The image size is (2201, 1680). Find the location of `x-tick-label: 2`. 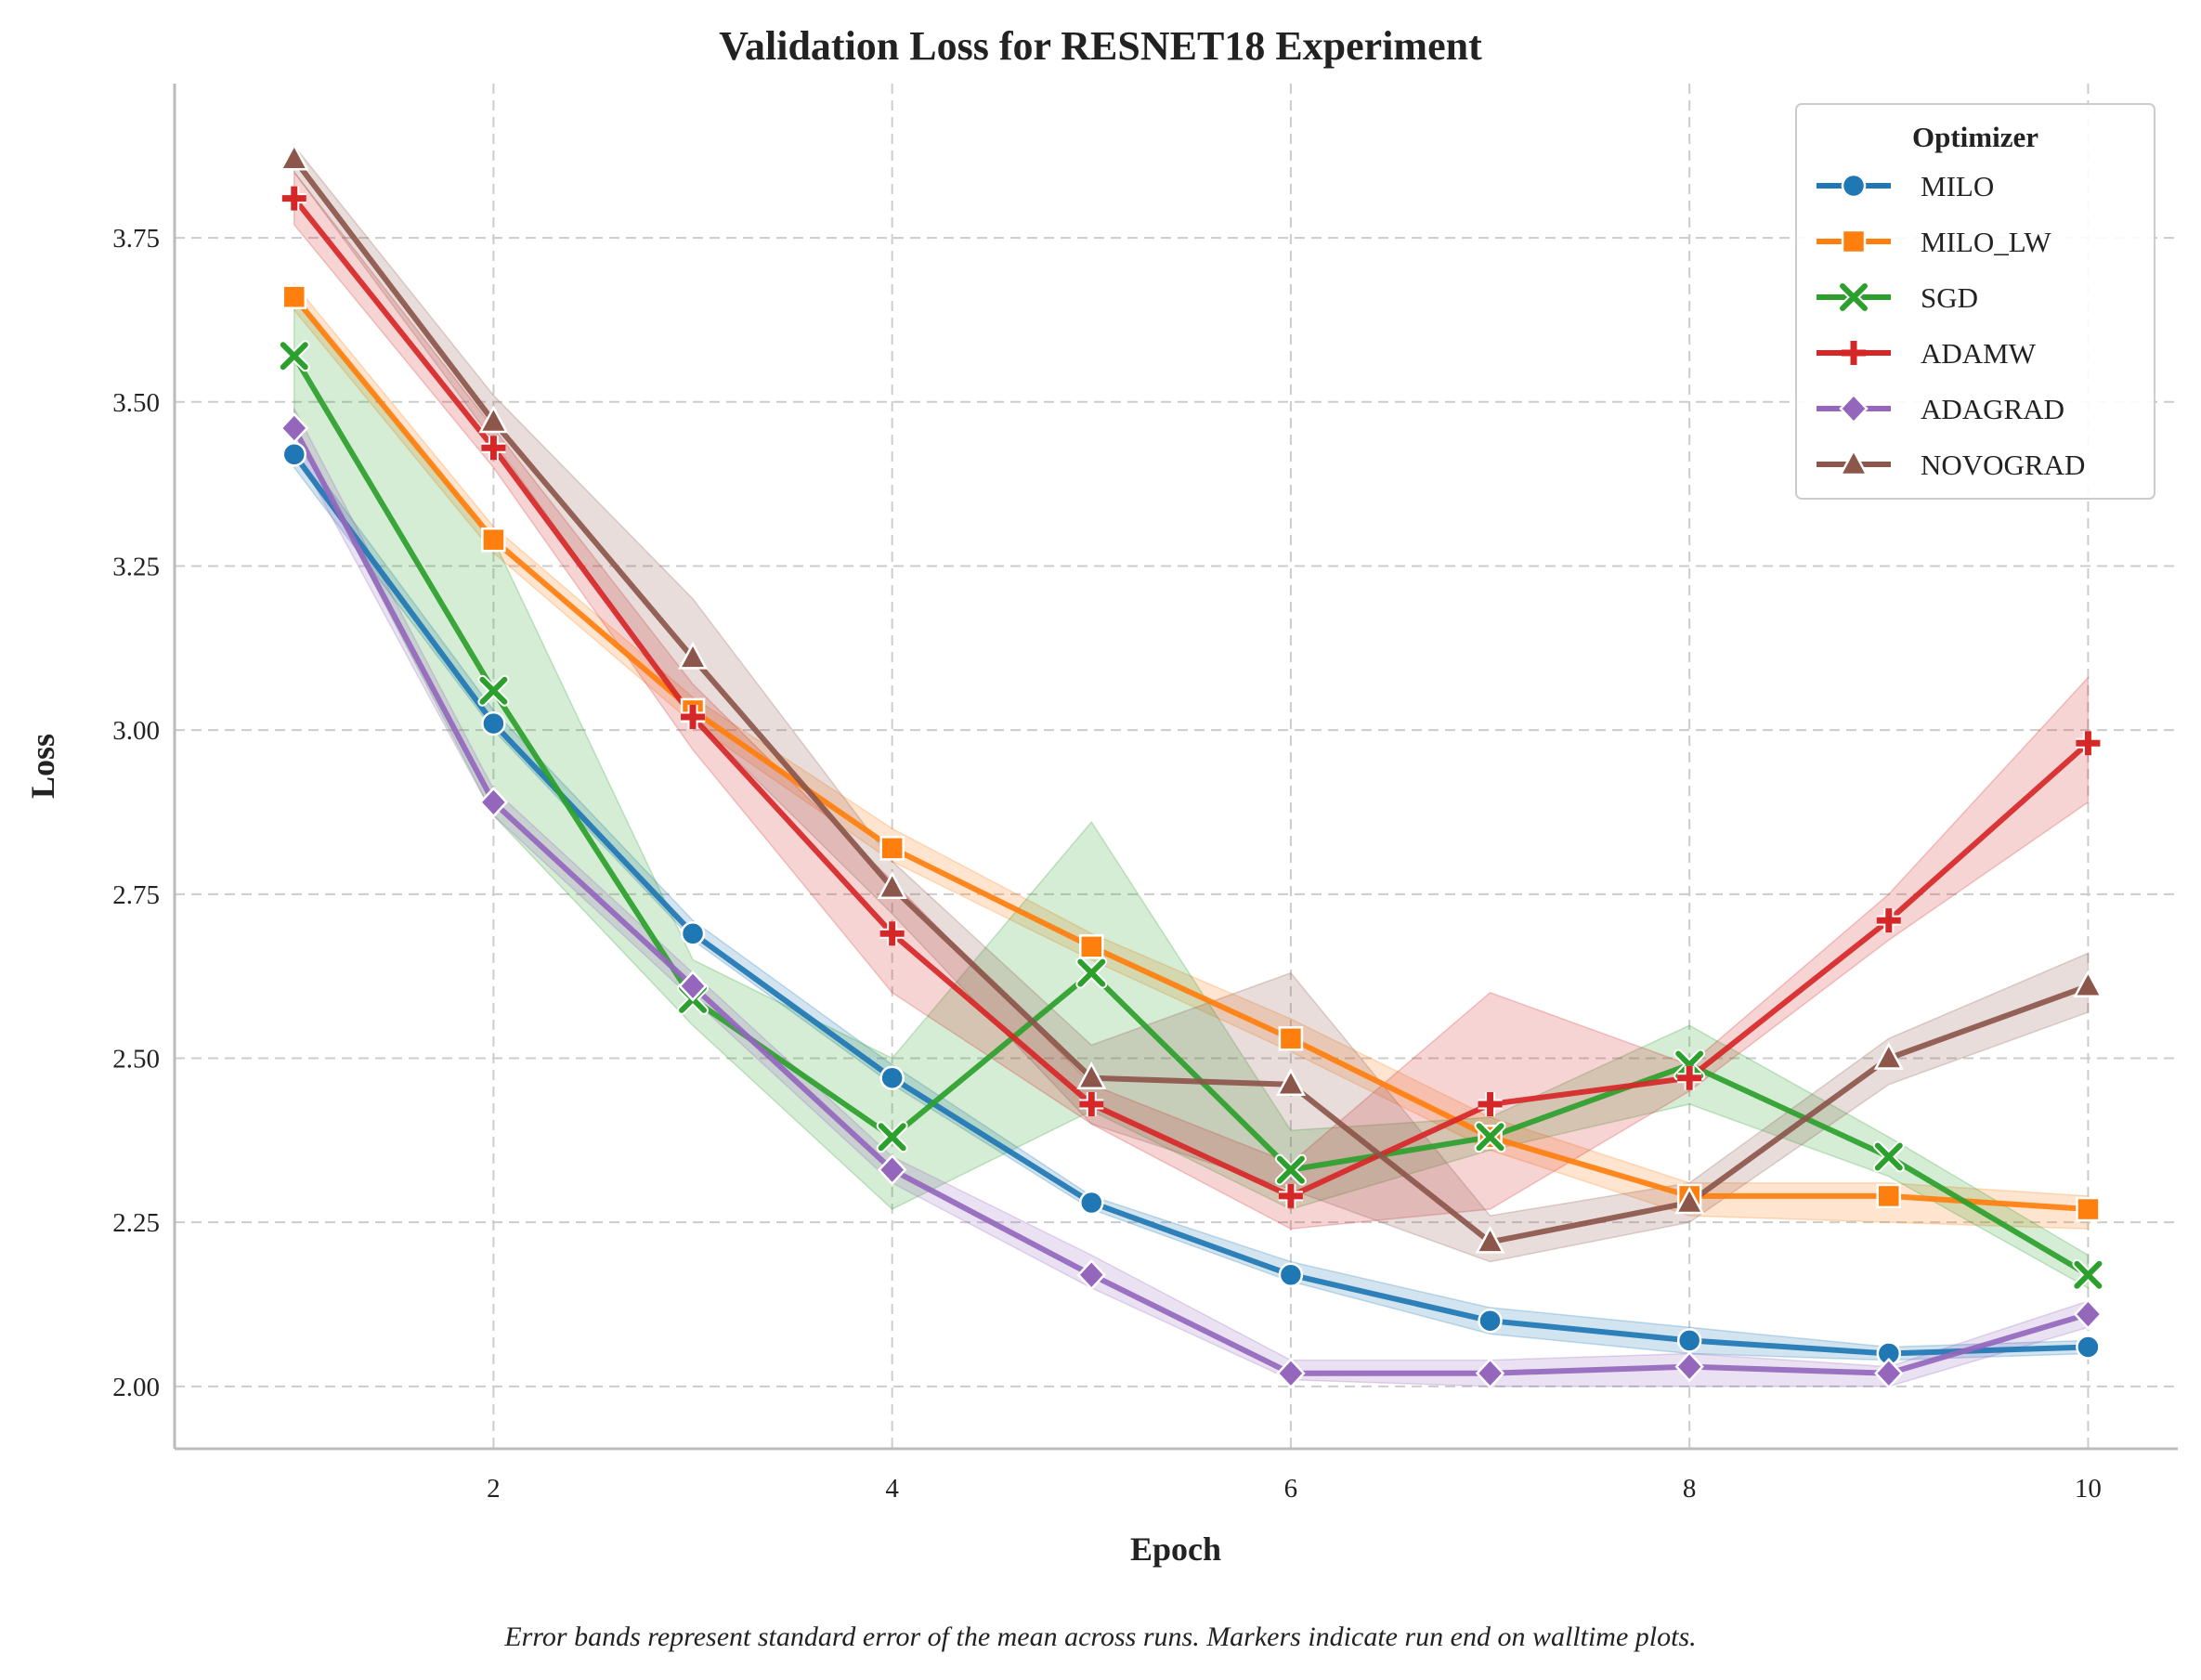

x-tick-label: 2 is located at coordinates (494, 1489).